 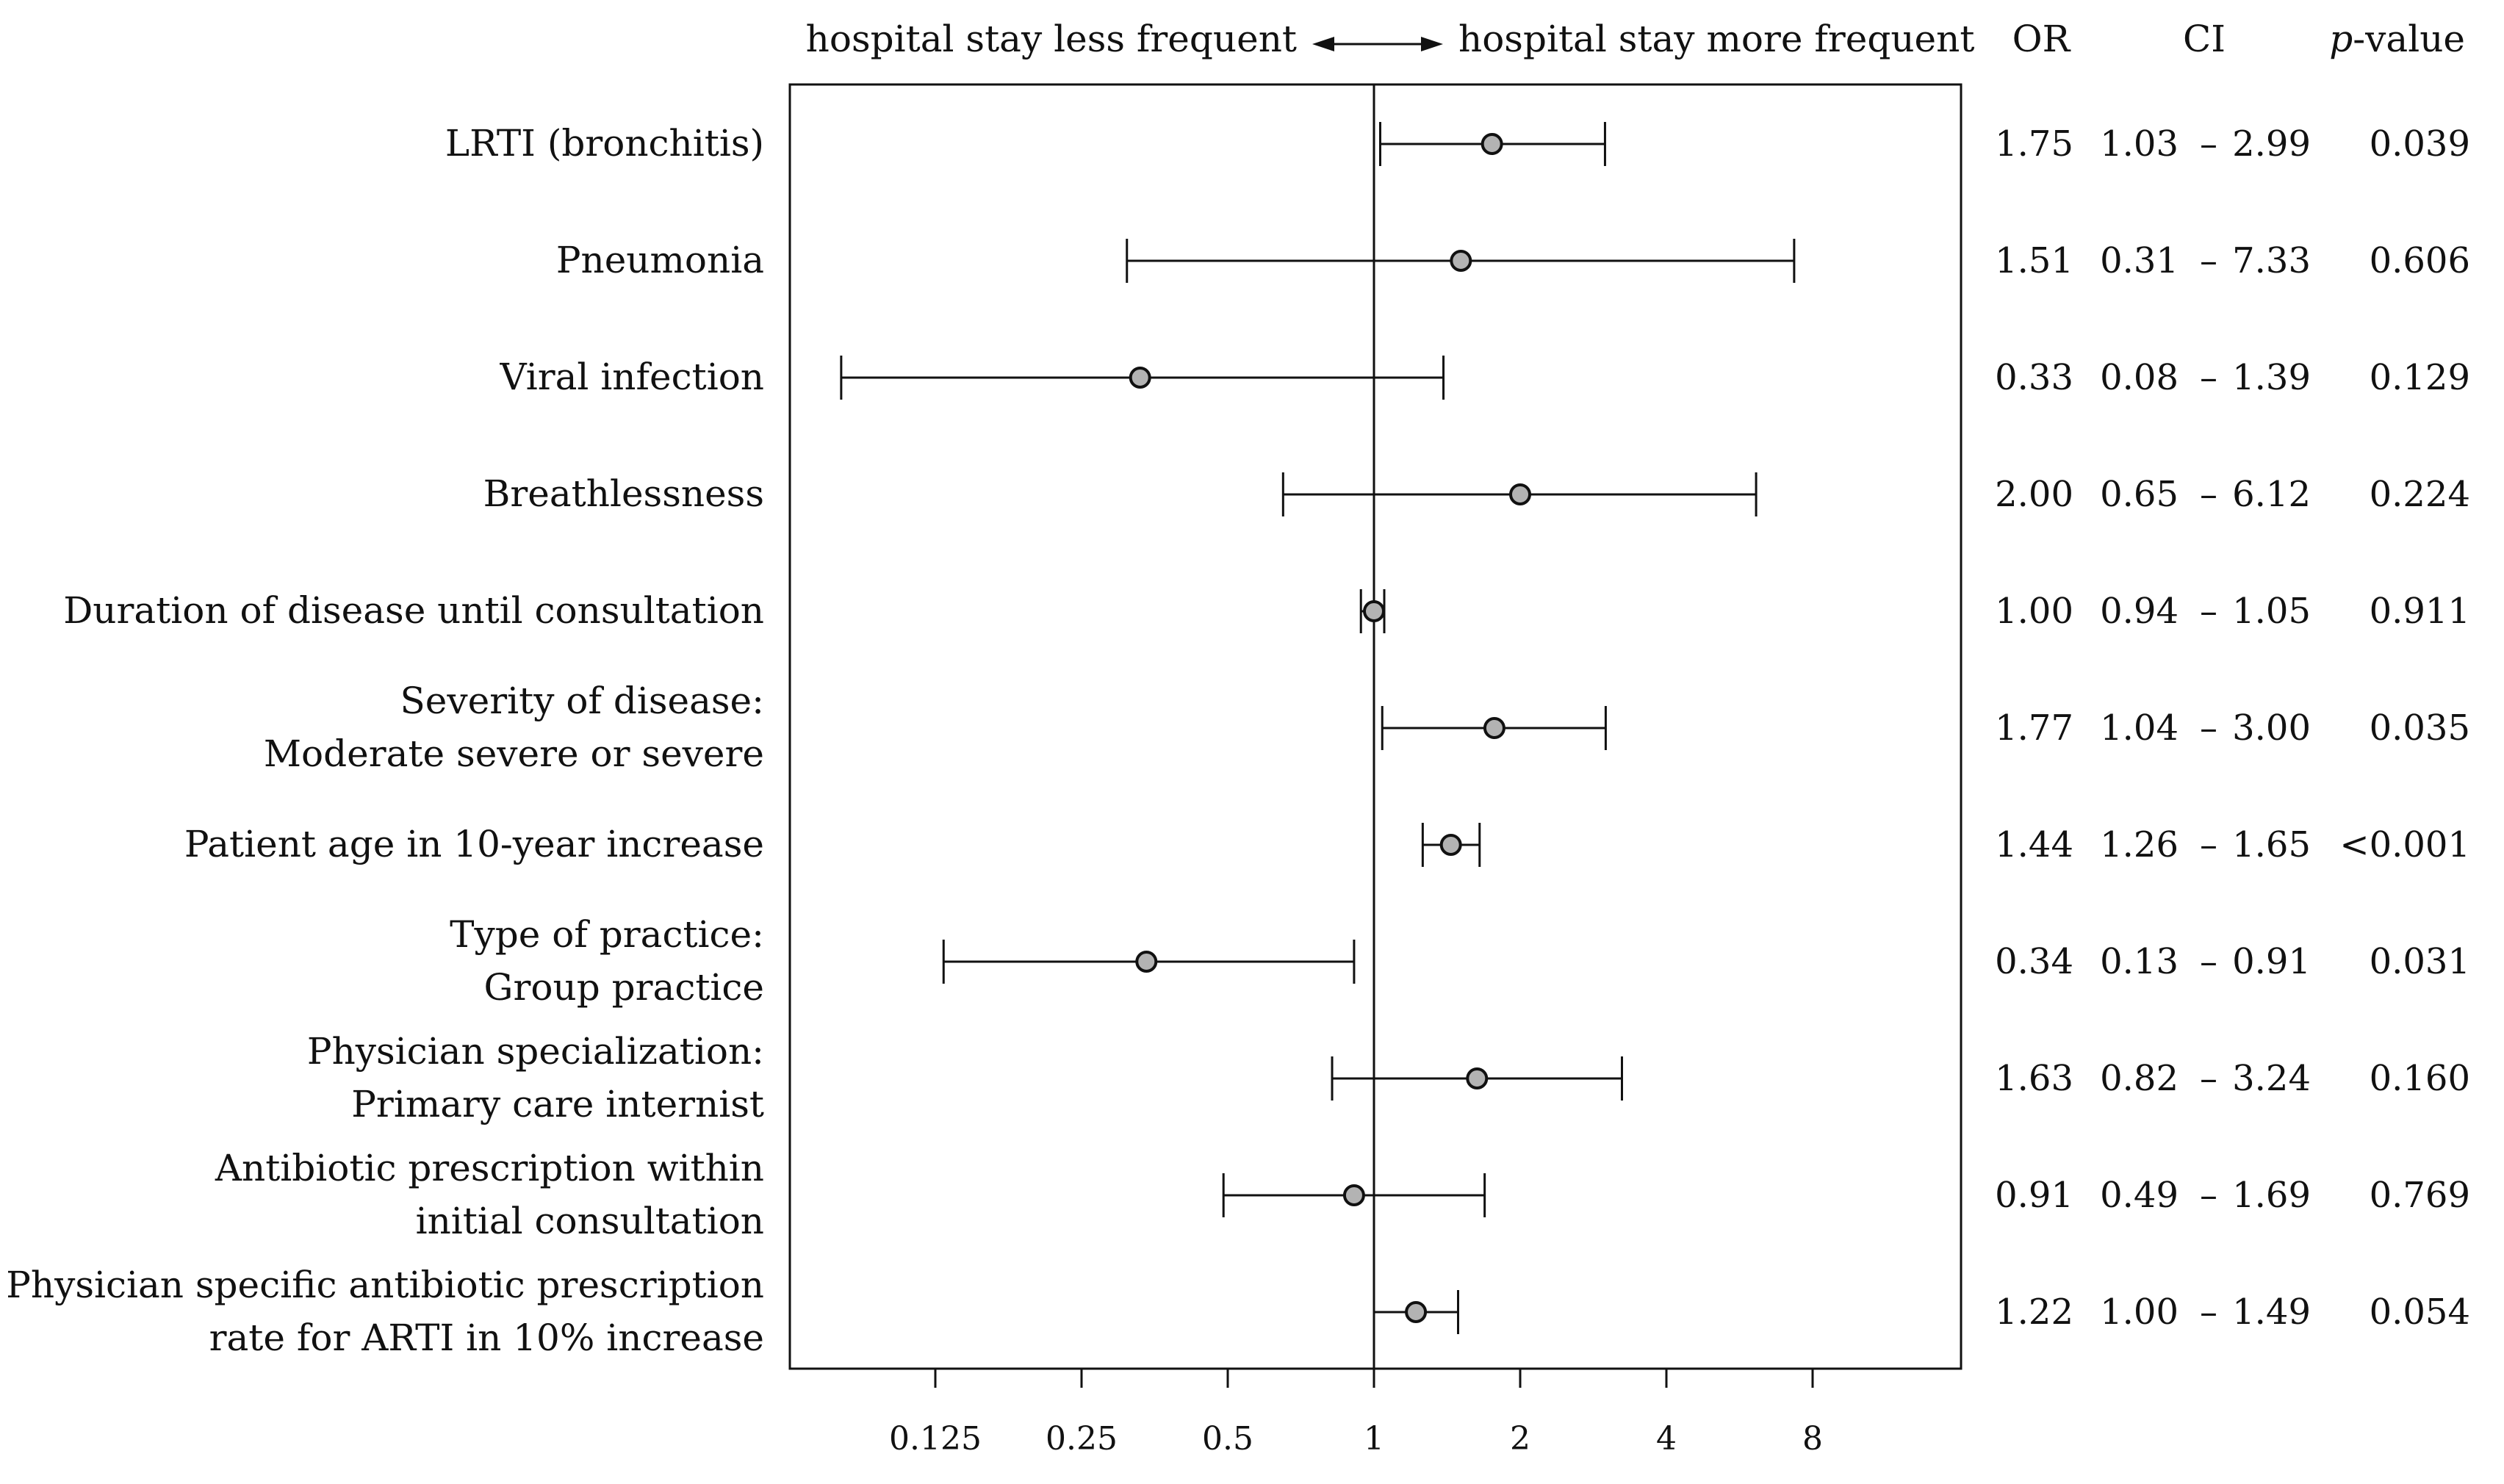 What do you see at coordinates (2034, 611) in the screenshot?
I see `or-value: 1.00` at bounding box center [2034, 611].